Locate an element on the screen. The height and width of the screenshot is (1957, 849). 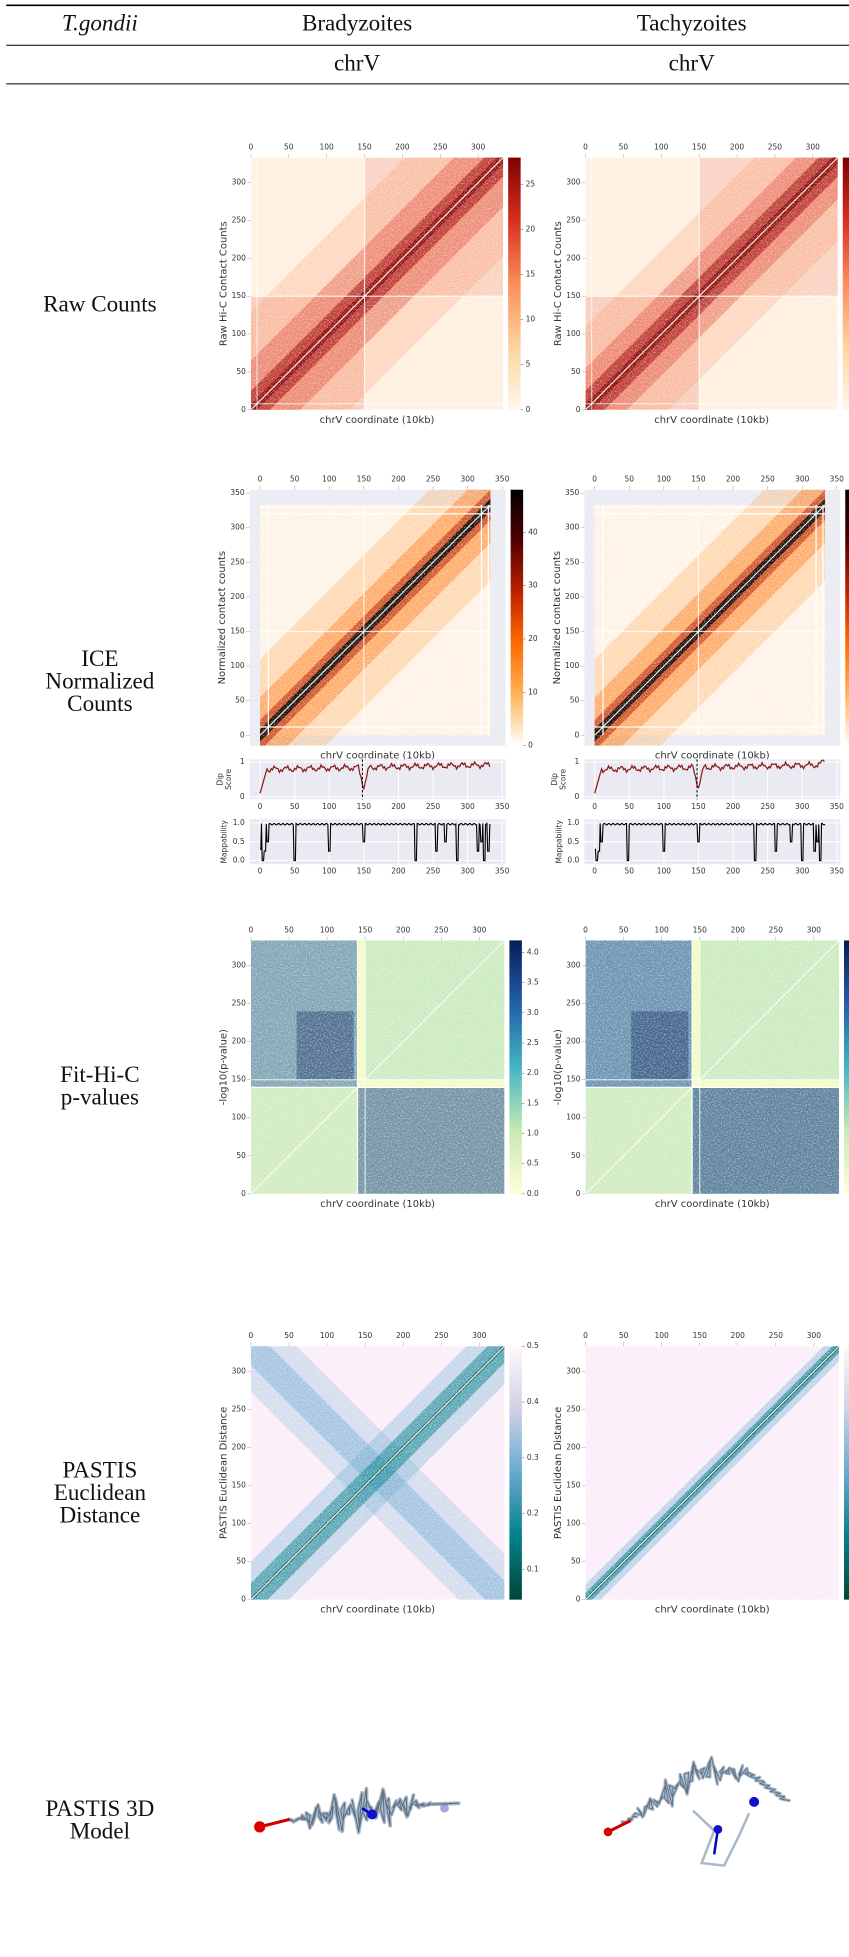
x-tick-label: 50 is located at coordinates (630, 871).